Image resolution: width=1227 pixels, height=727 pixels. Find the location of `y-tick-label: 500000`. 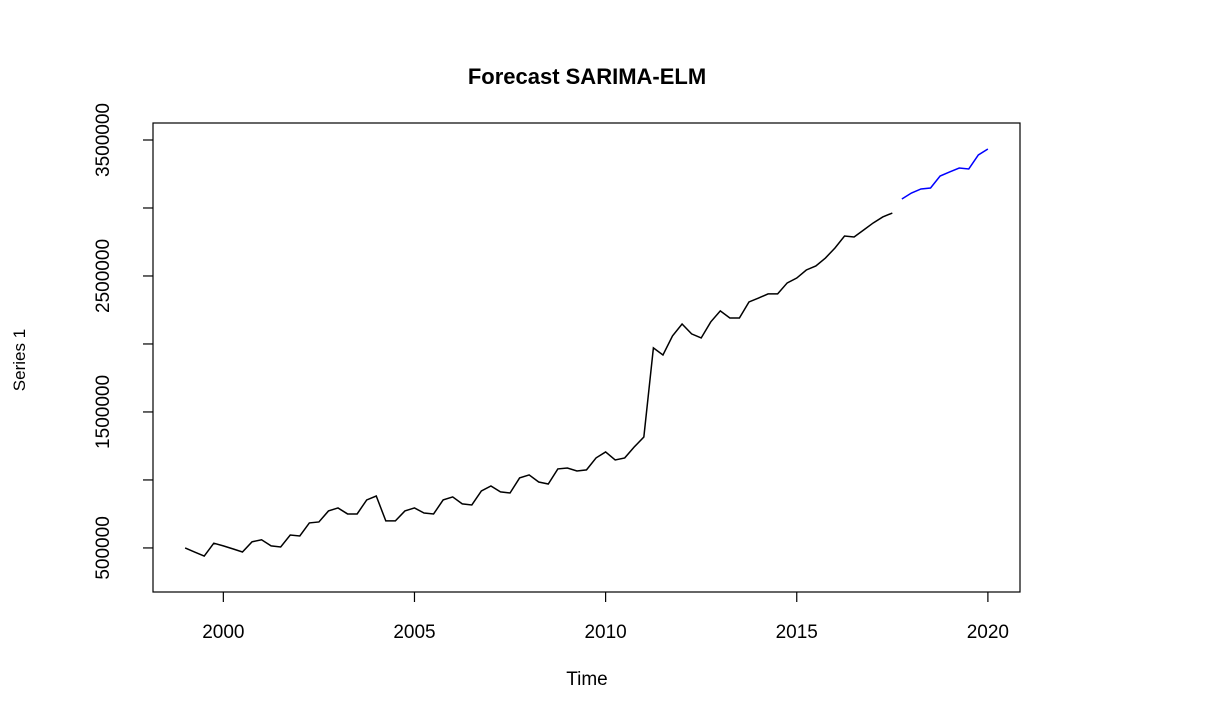

y-tick-label: 500000 is located at coordinates (103, 547).